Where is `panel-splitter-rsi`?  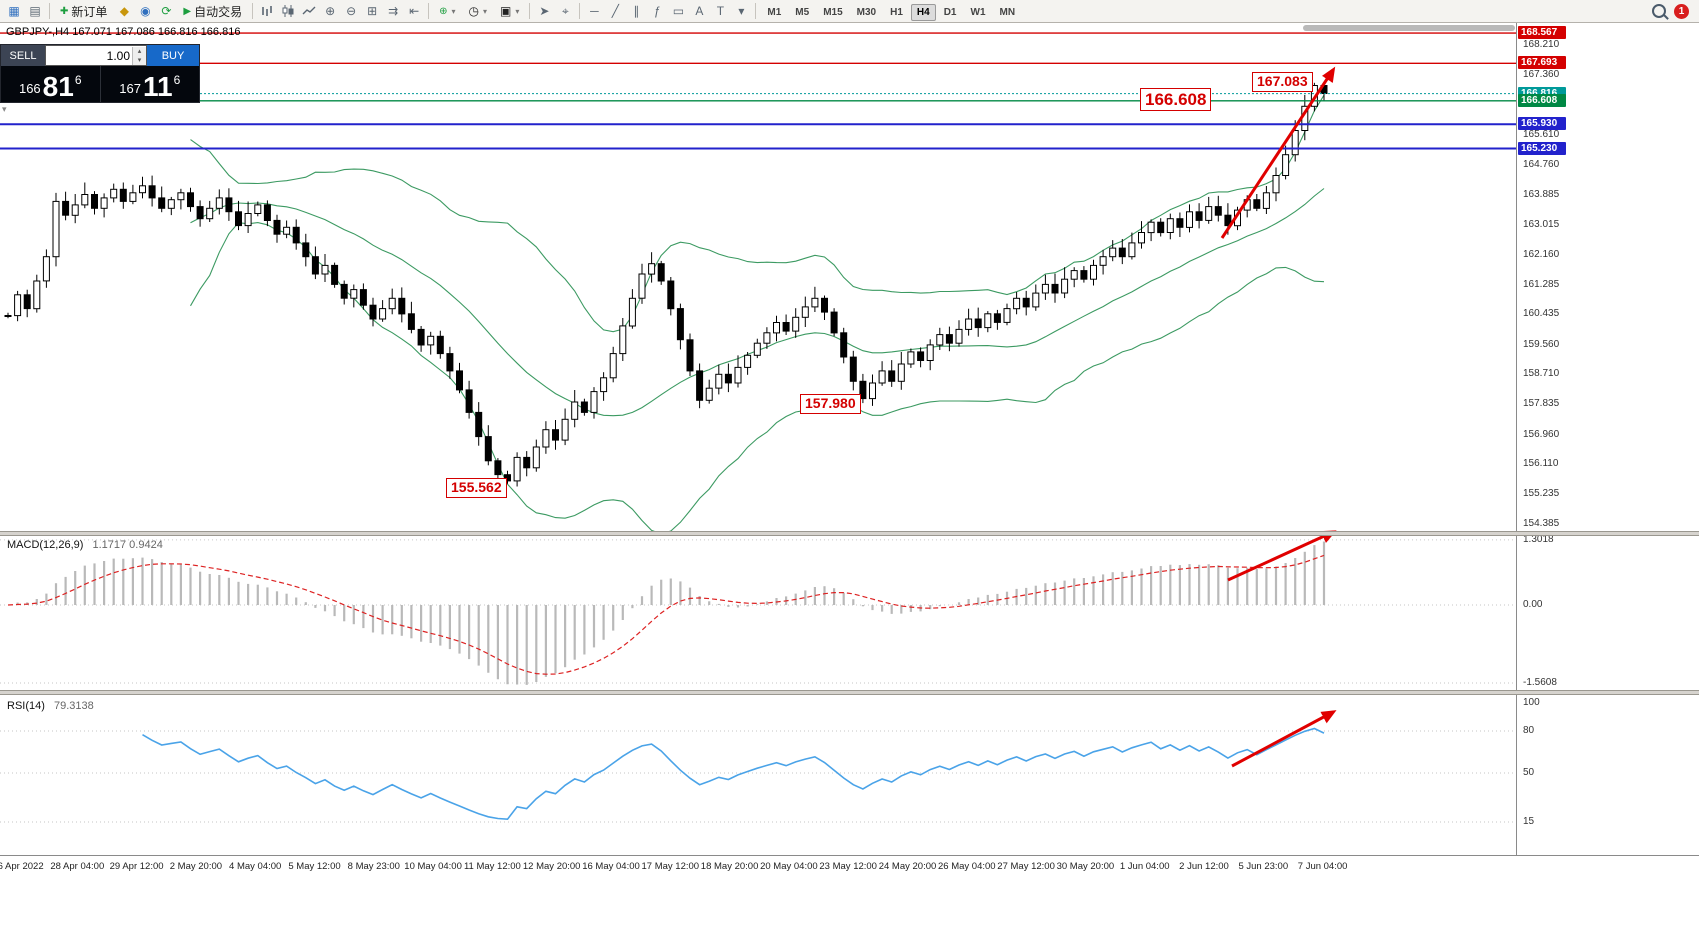 panel-splitter-rsi is located at coordinates (849, 692).